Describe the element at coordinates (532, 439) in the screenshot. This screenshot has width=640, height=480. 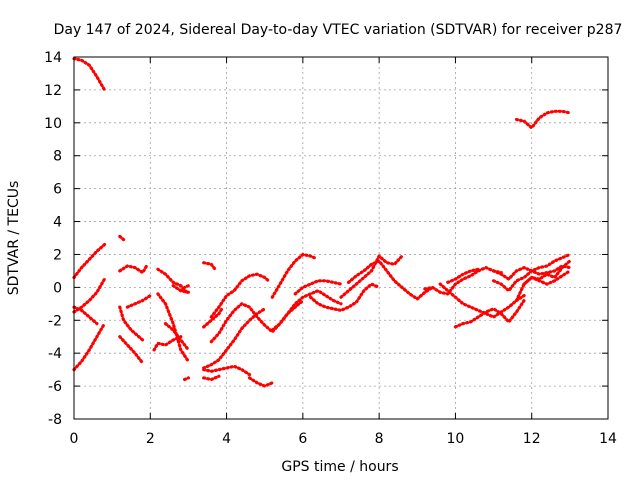
I see `x-tick-label: 12` at that location.